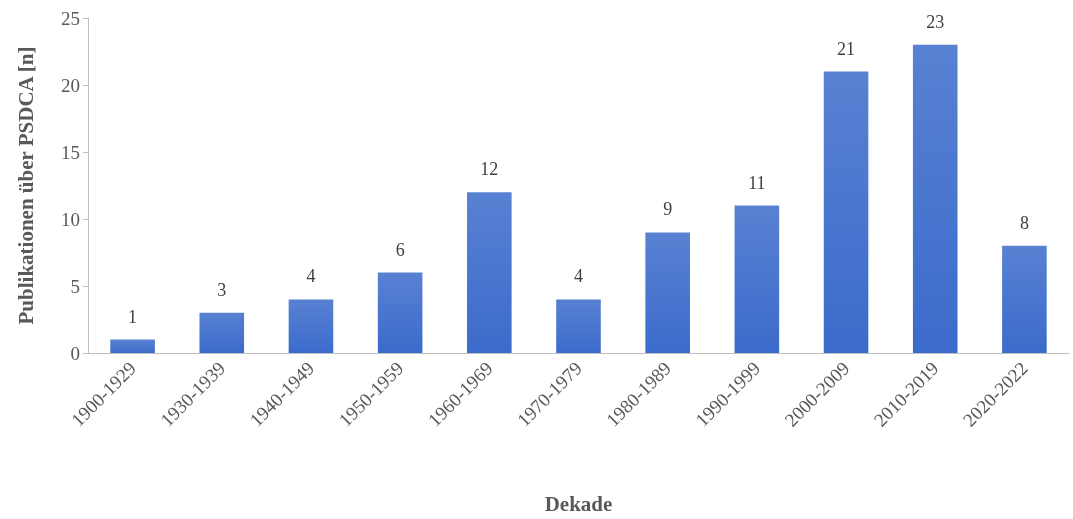 This screenshot has width=1073, height=519. What do you see at coordinates (757, 182) in the screenshot?
I see `data-label: 11` at bounding box center [757, 182].